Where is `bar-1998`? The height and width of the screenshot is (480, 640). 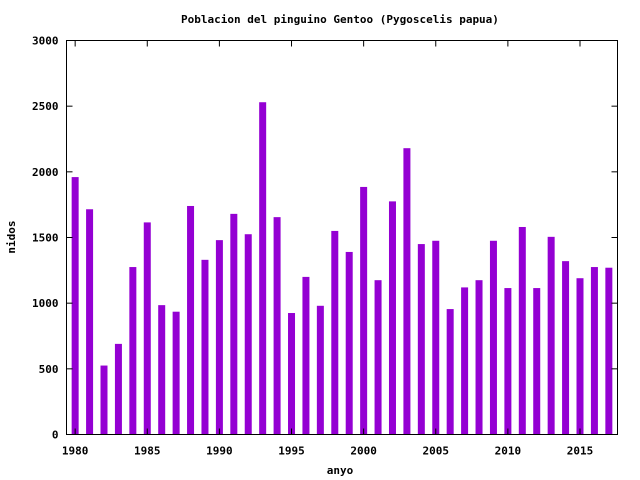 bar-1998 is located at coordinates (335, 332).